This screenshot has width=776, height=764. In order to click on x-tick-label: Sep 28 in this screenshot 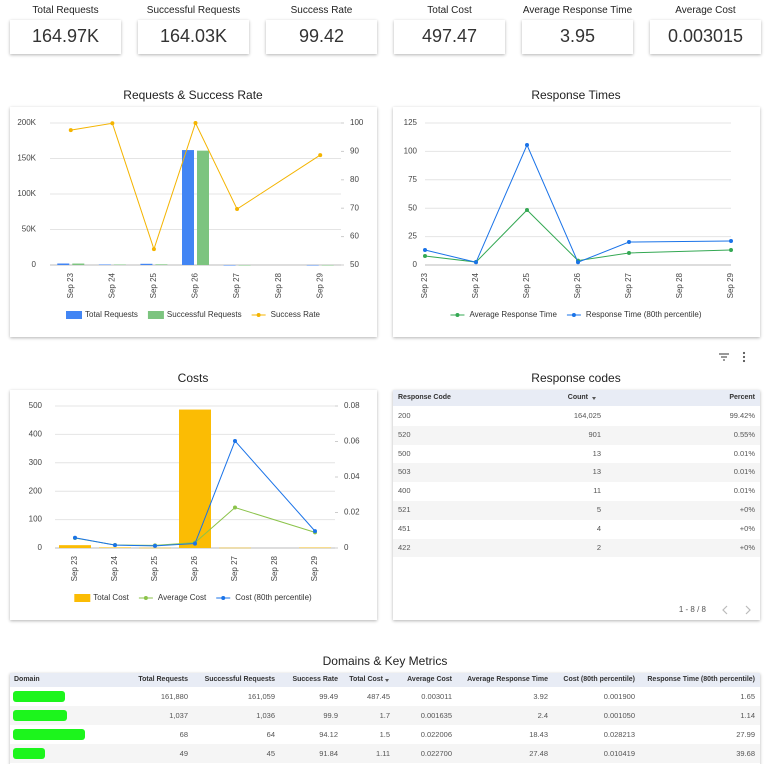, I will do `click(278, 285)`.